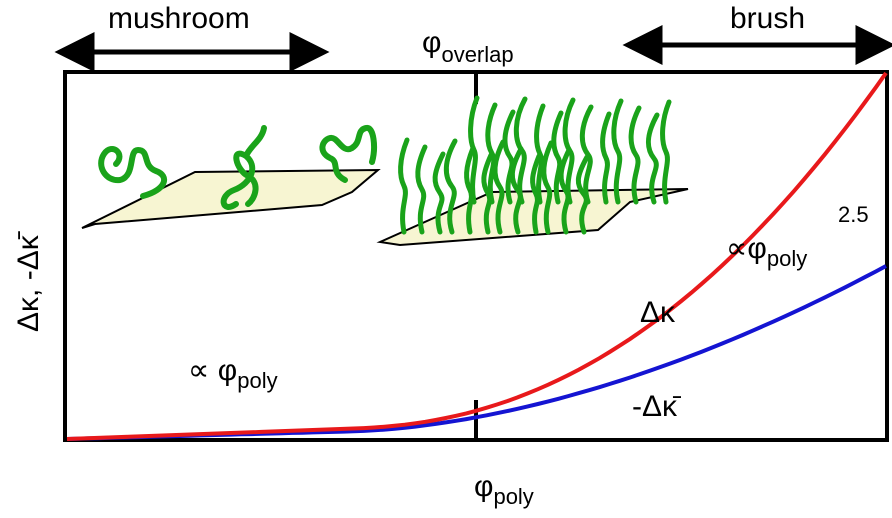 This screenshot has height=518, width=892. I want to click on linear-scaling-annotation: ∝ φpoly, so click(233, 373).